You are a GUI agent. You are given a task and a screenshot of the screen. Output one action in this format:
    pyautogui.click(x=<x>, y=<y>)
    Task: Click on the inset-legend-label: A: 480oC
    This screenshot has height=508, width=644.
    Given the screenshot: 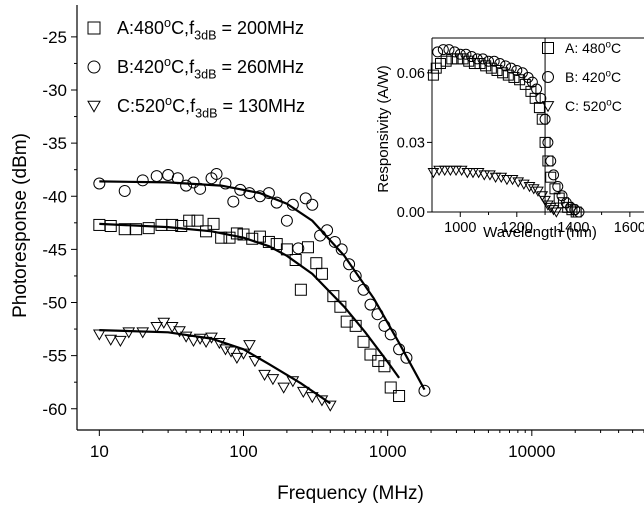 What is the action you would take?
    pyautogui.click(x=593, y=48)
    